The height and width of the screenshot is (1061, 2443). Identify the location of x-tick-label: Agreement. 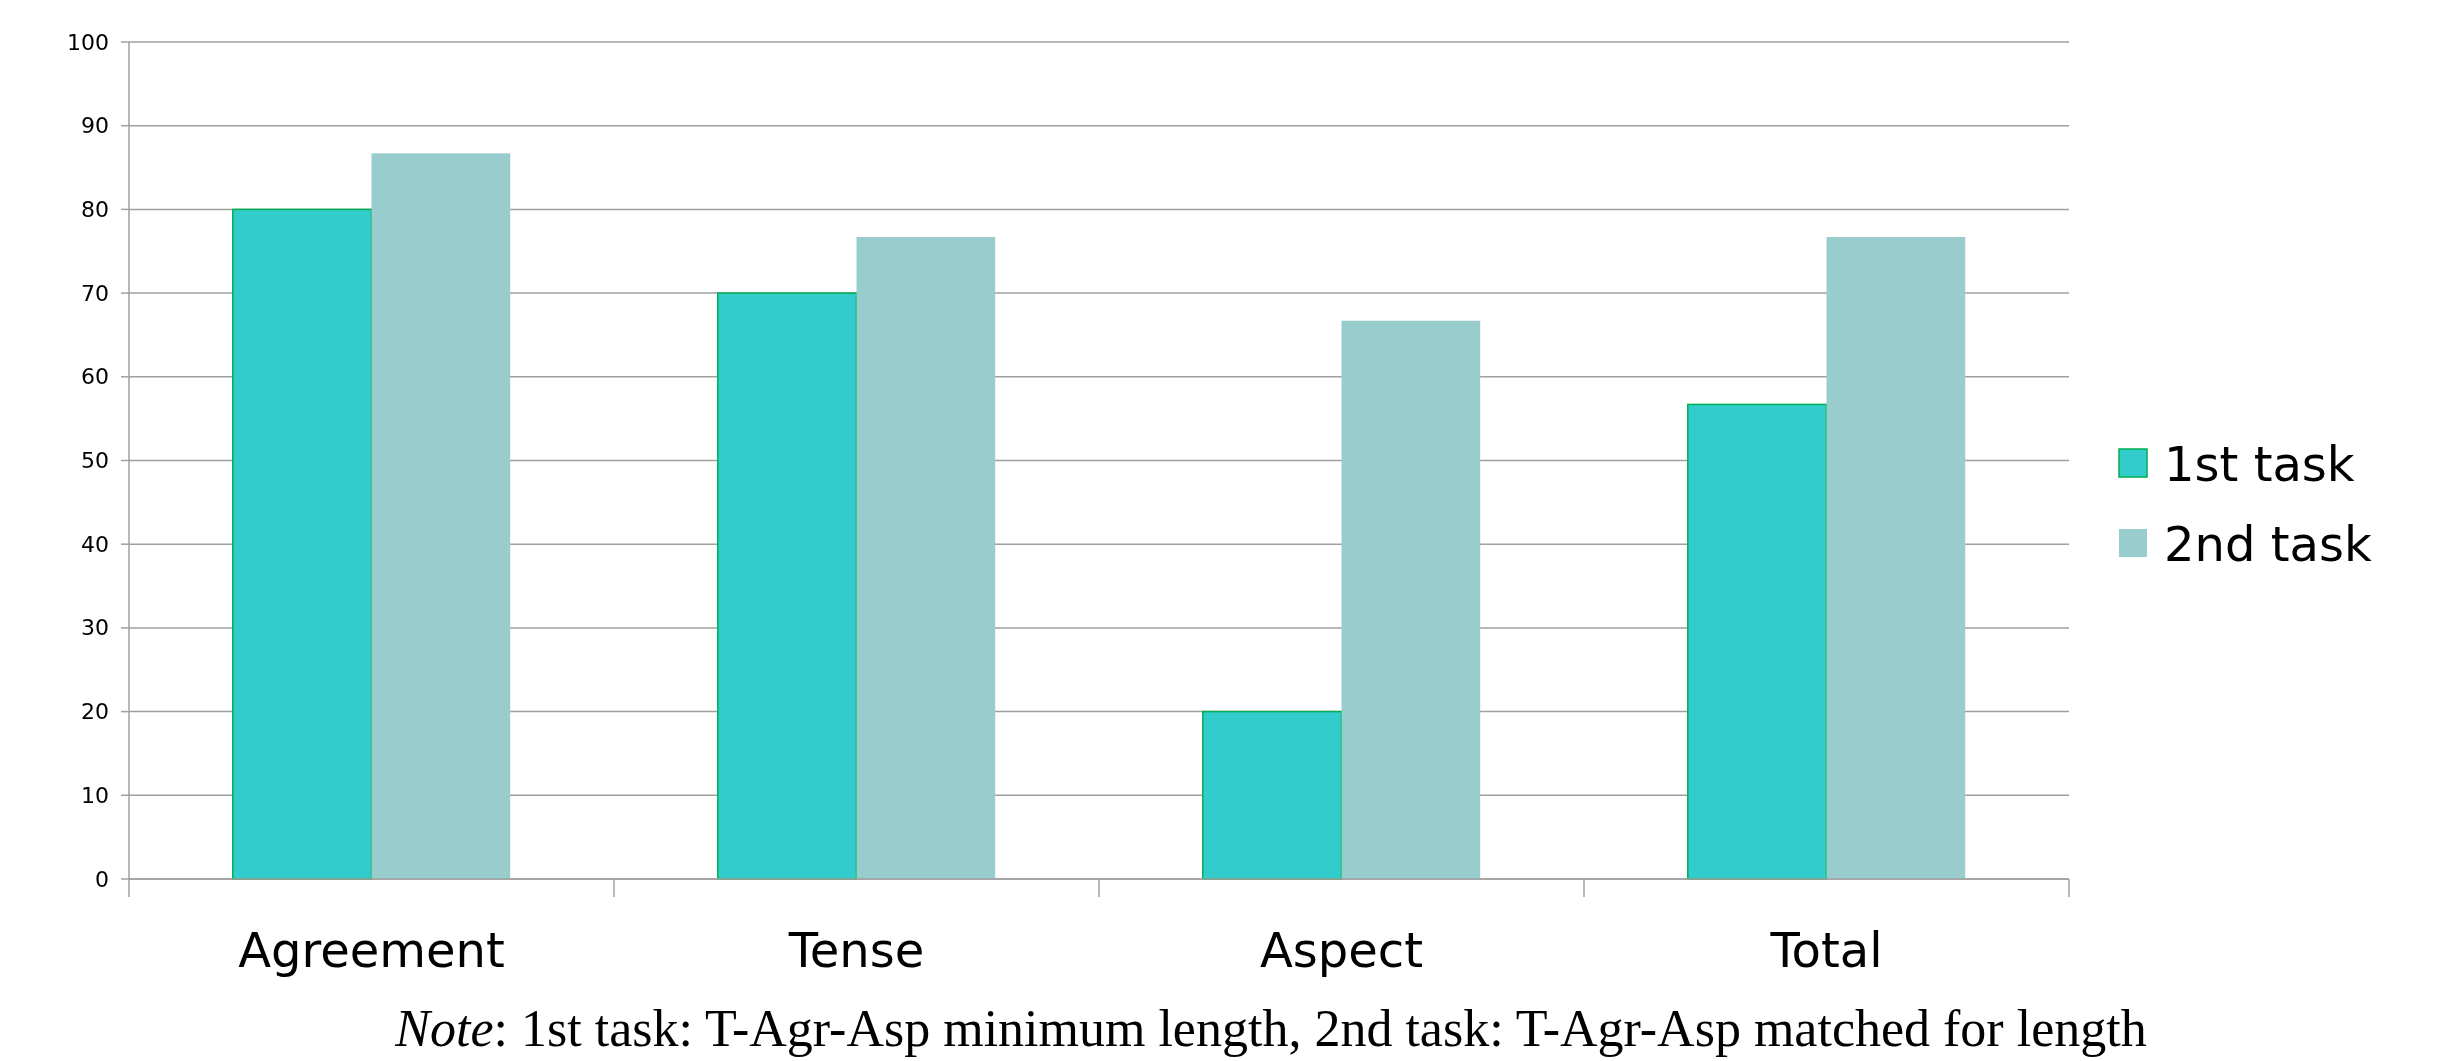
(371, 950).